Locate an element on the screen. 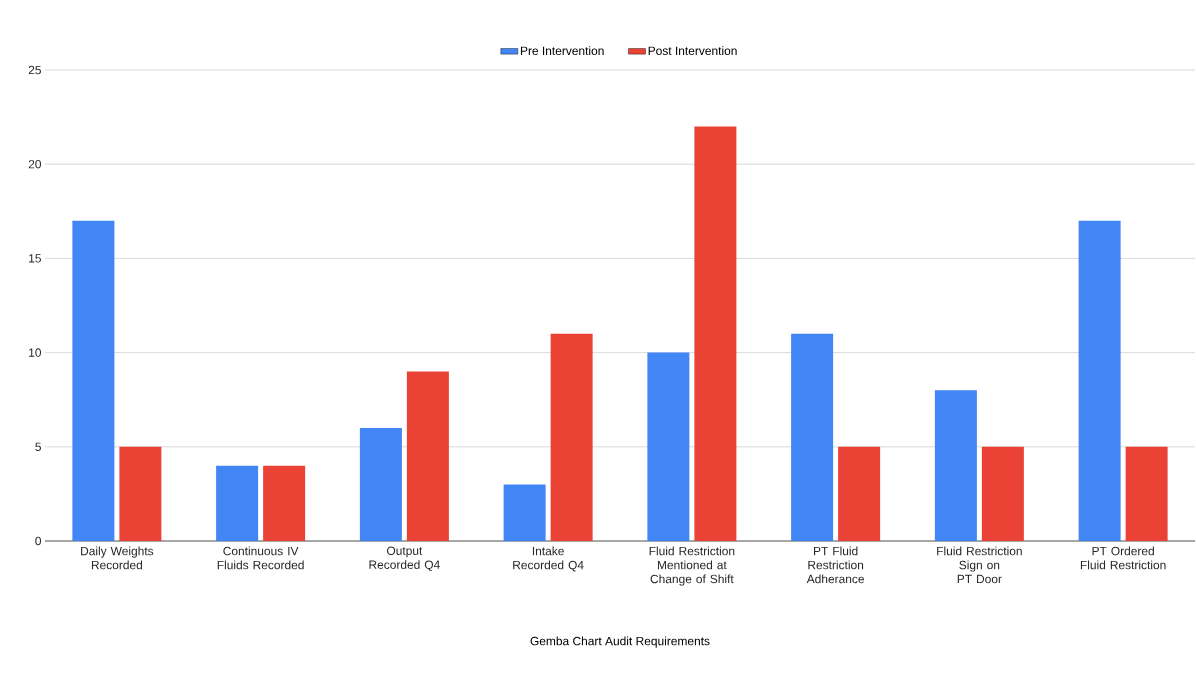  y-tick-label: 0 is located at coordinates (38, 541).